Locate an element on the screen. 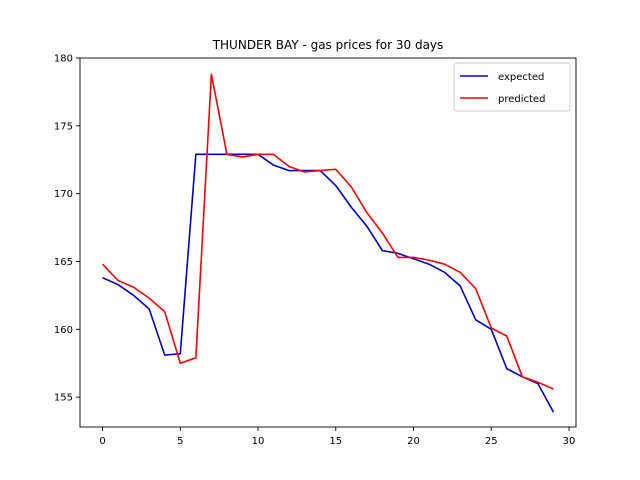  y-tick-label: 180 is located at coordinates (63, 59).